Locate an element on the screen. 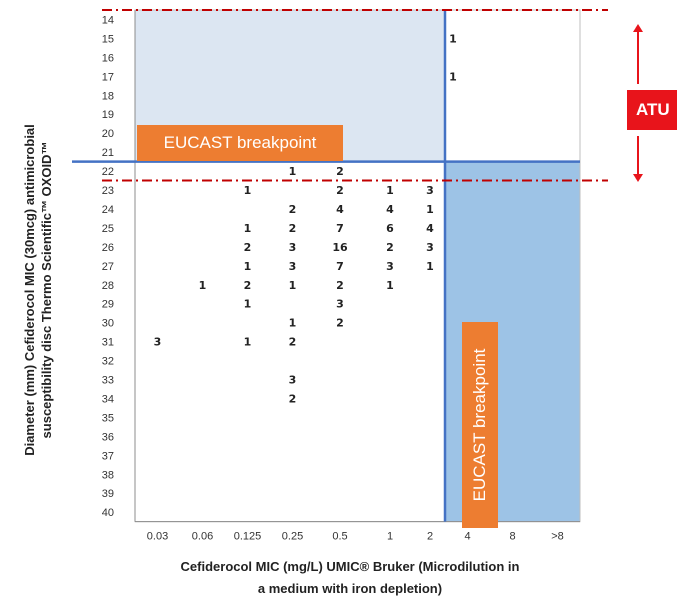  y-tick-label: 16 is located at coordinates (108, 58).